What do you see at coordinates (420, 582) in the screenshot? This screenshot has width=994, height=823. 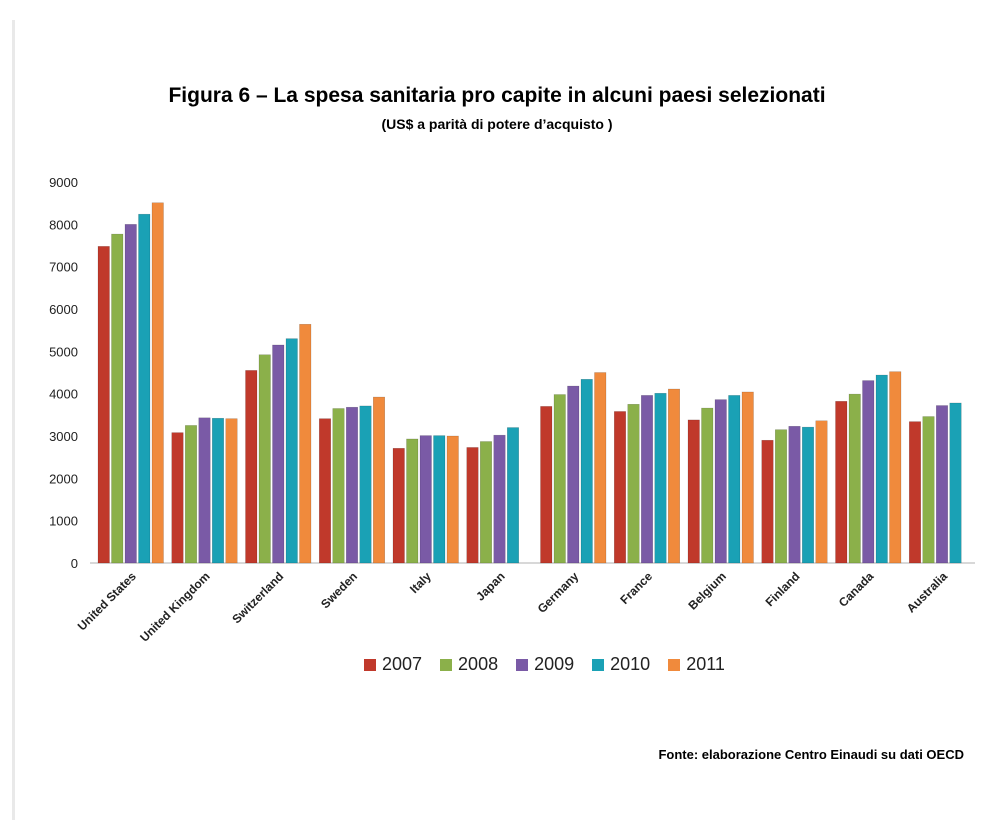 I see `x-tick-label: Italy` at bounding box center [420, 582].